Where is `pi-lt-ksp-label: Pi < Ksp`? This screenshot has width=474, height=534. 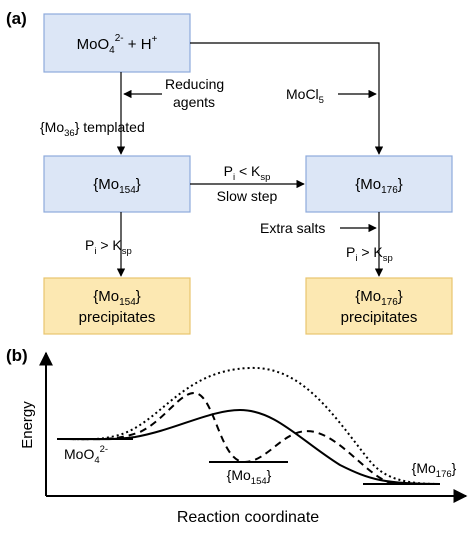
pi-lt-ksp-label: Pi < Ksp is located at coordinates (247, 173).